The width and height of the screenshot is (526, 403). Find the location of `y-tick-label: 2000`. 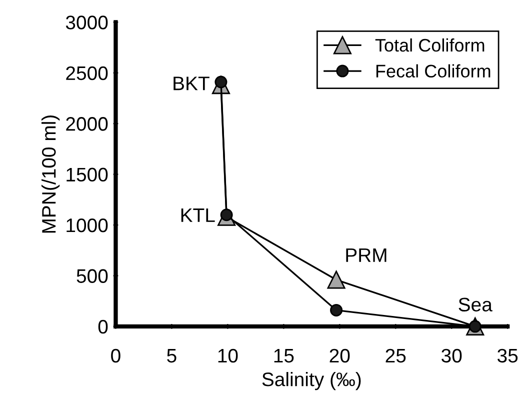

y-tick-label: 2000 is located at coordinates (87, 124).